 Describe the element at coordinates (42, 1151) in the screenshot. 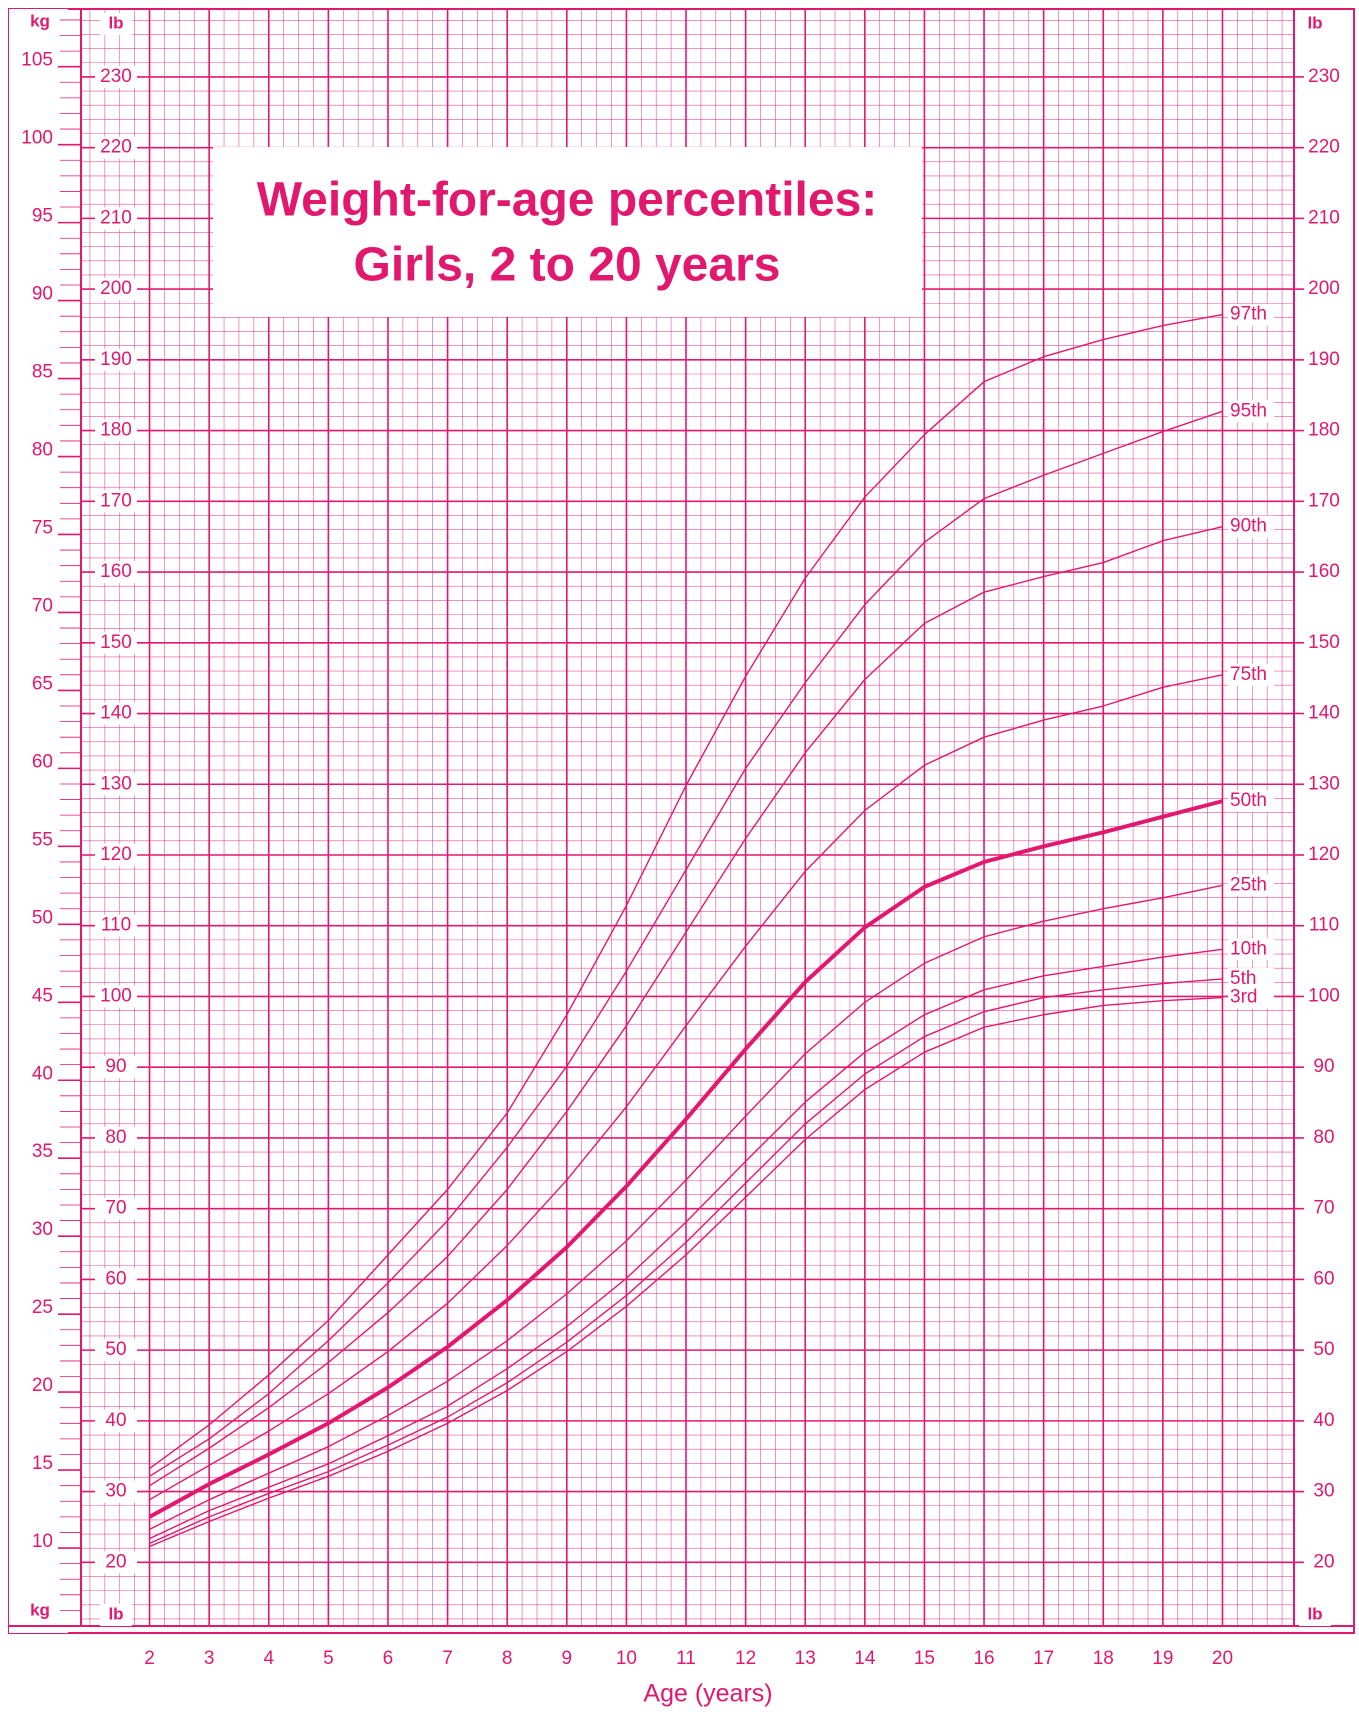

I see `y-tick-label: 35` at that location.